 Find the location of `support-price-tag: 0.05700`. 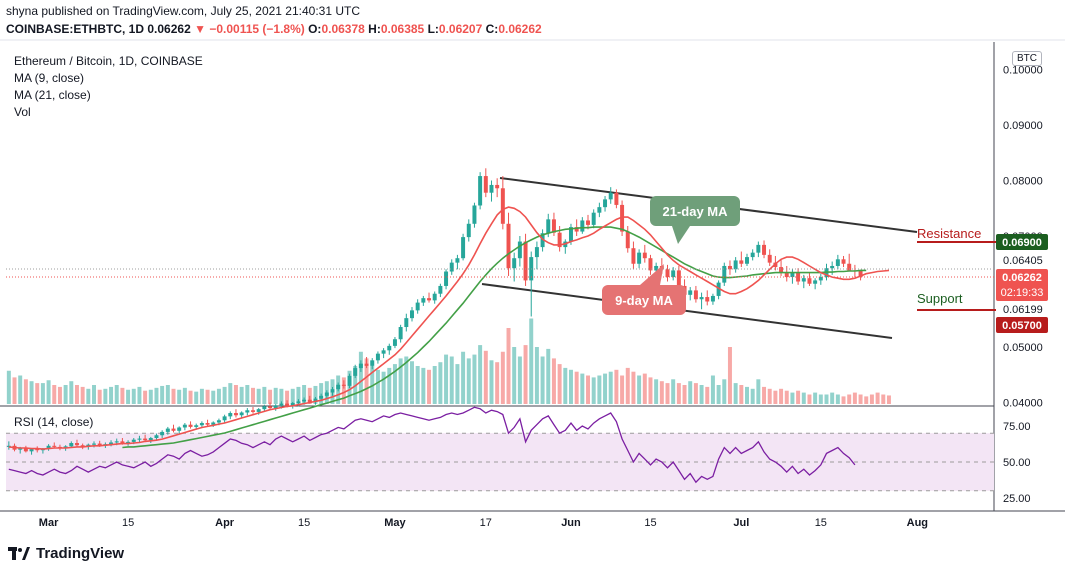

support-price-tag: 0.05700 is located at coordinates (1022, 326).